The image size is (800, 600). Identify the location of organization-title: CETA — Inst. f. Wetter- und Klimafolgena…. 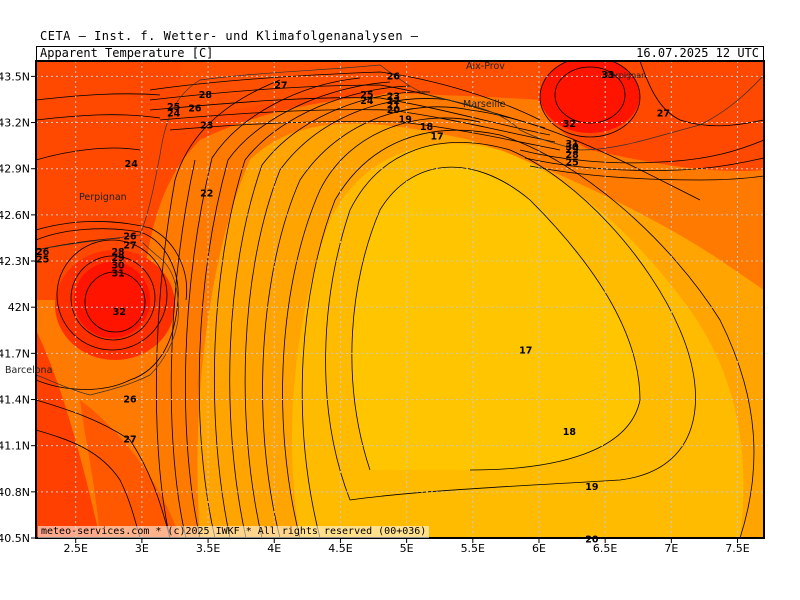
(229, 36).